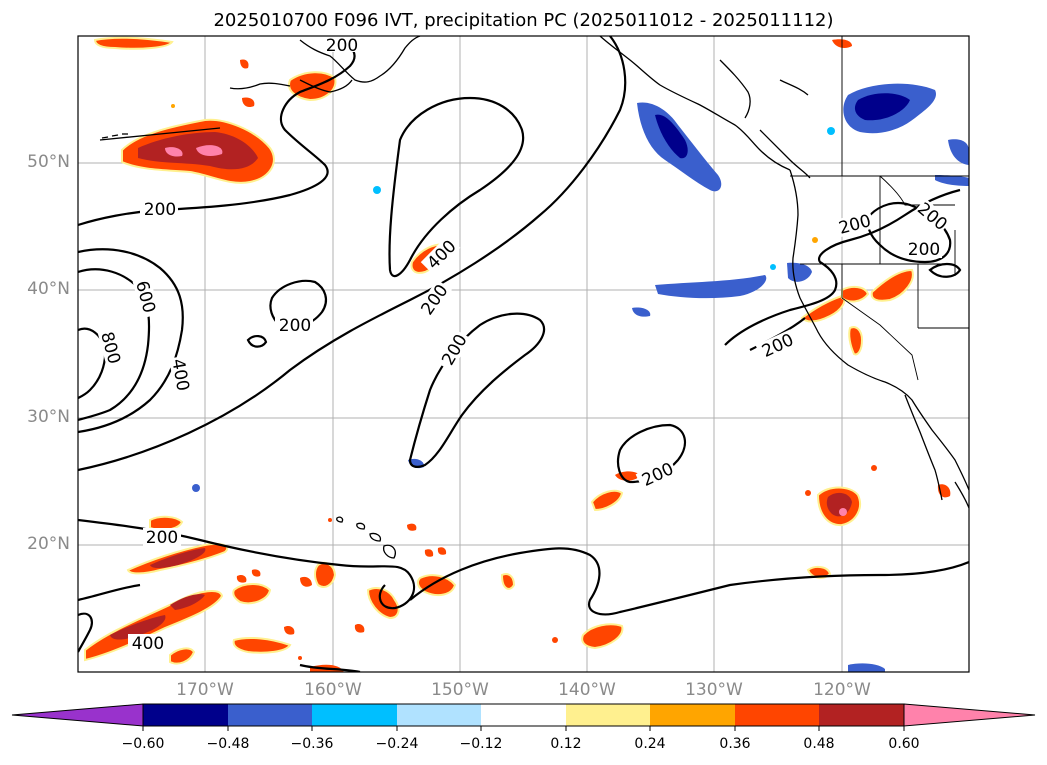  Describe the element at coordinates (460, 690) in the screenshot. I see `lon-tick-label: 150°W` at that location.